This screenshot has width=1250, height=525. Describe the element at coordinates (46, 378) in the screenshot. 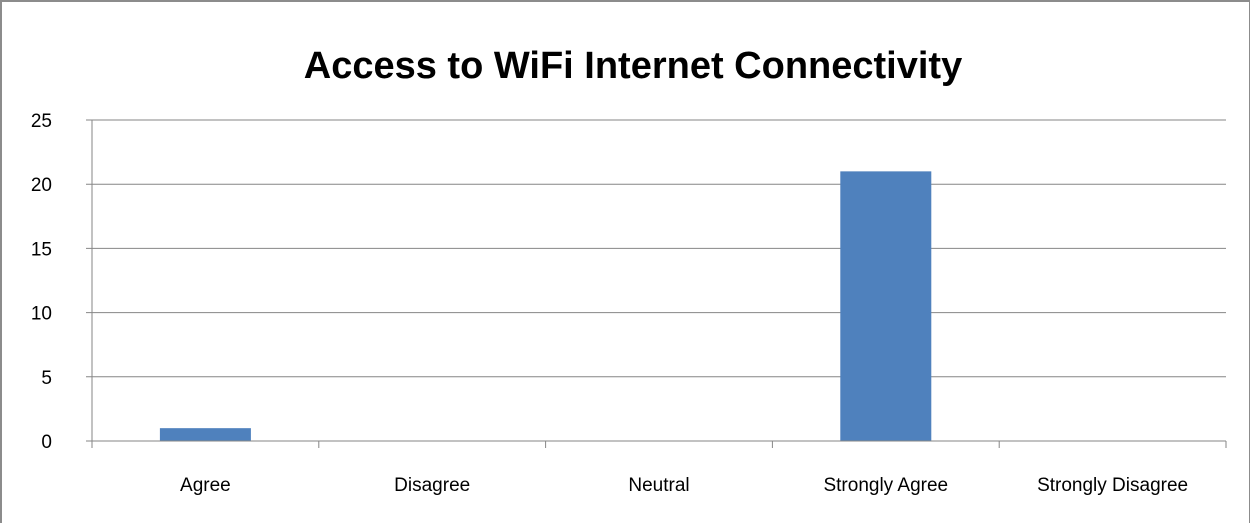

I see `y-tick-label: 5` at that location.